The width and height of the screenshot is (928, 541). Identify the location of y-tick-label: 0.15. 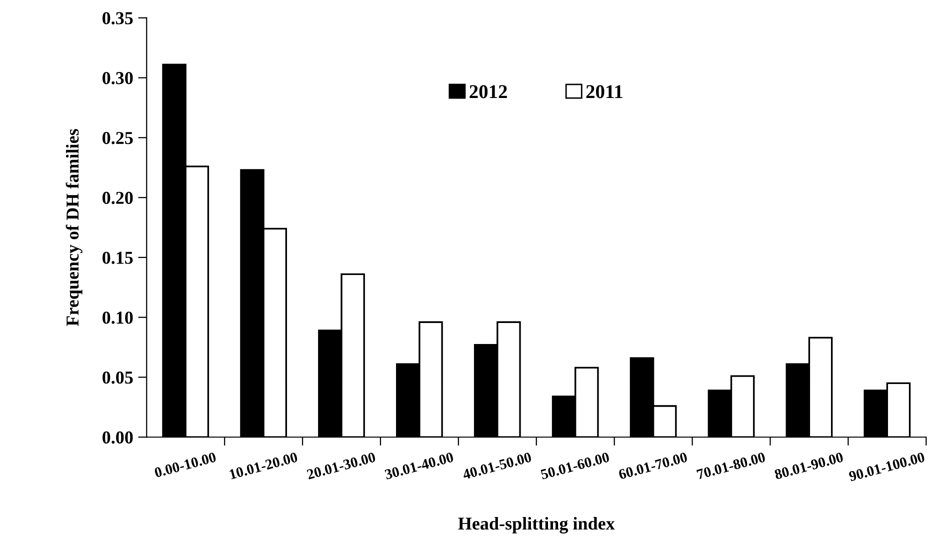
(117, 258).